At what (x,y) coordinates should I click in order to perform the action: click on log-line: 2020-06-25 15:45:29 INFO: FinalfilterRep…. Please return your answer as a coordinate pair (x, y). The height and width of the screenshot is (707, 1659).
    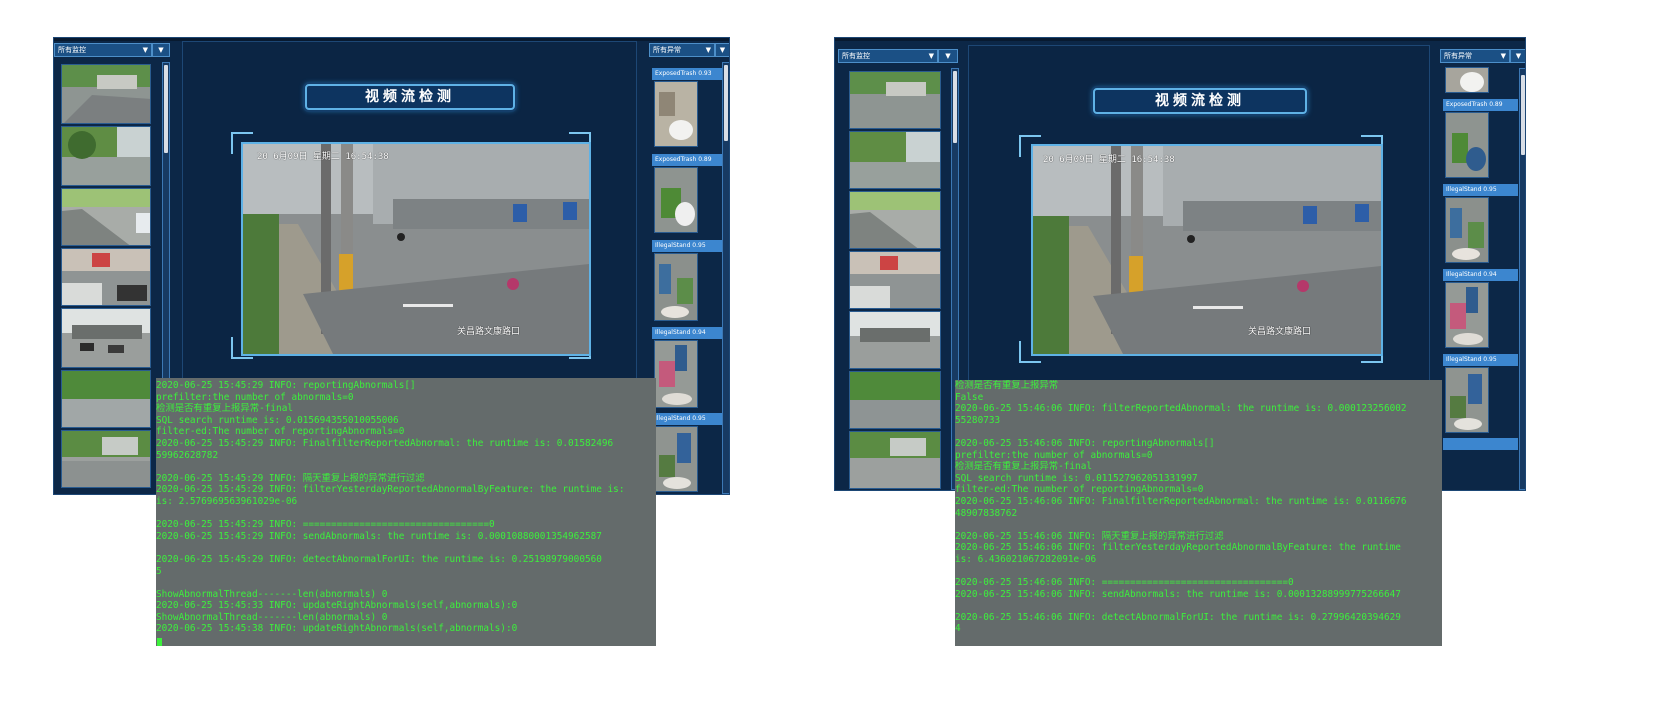
    Looking at the image, I should click on (385, 443).